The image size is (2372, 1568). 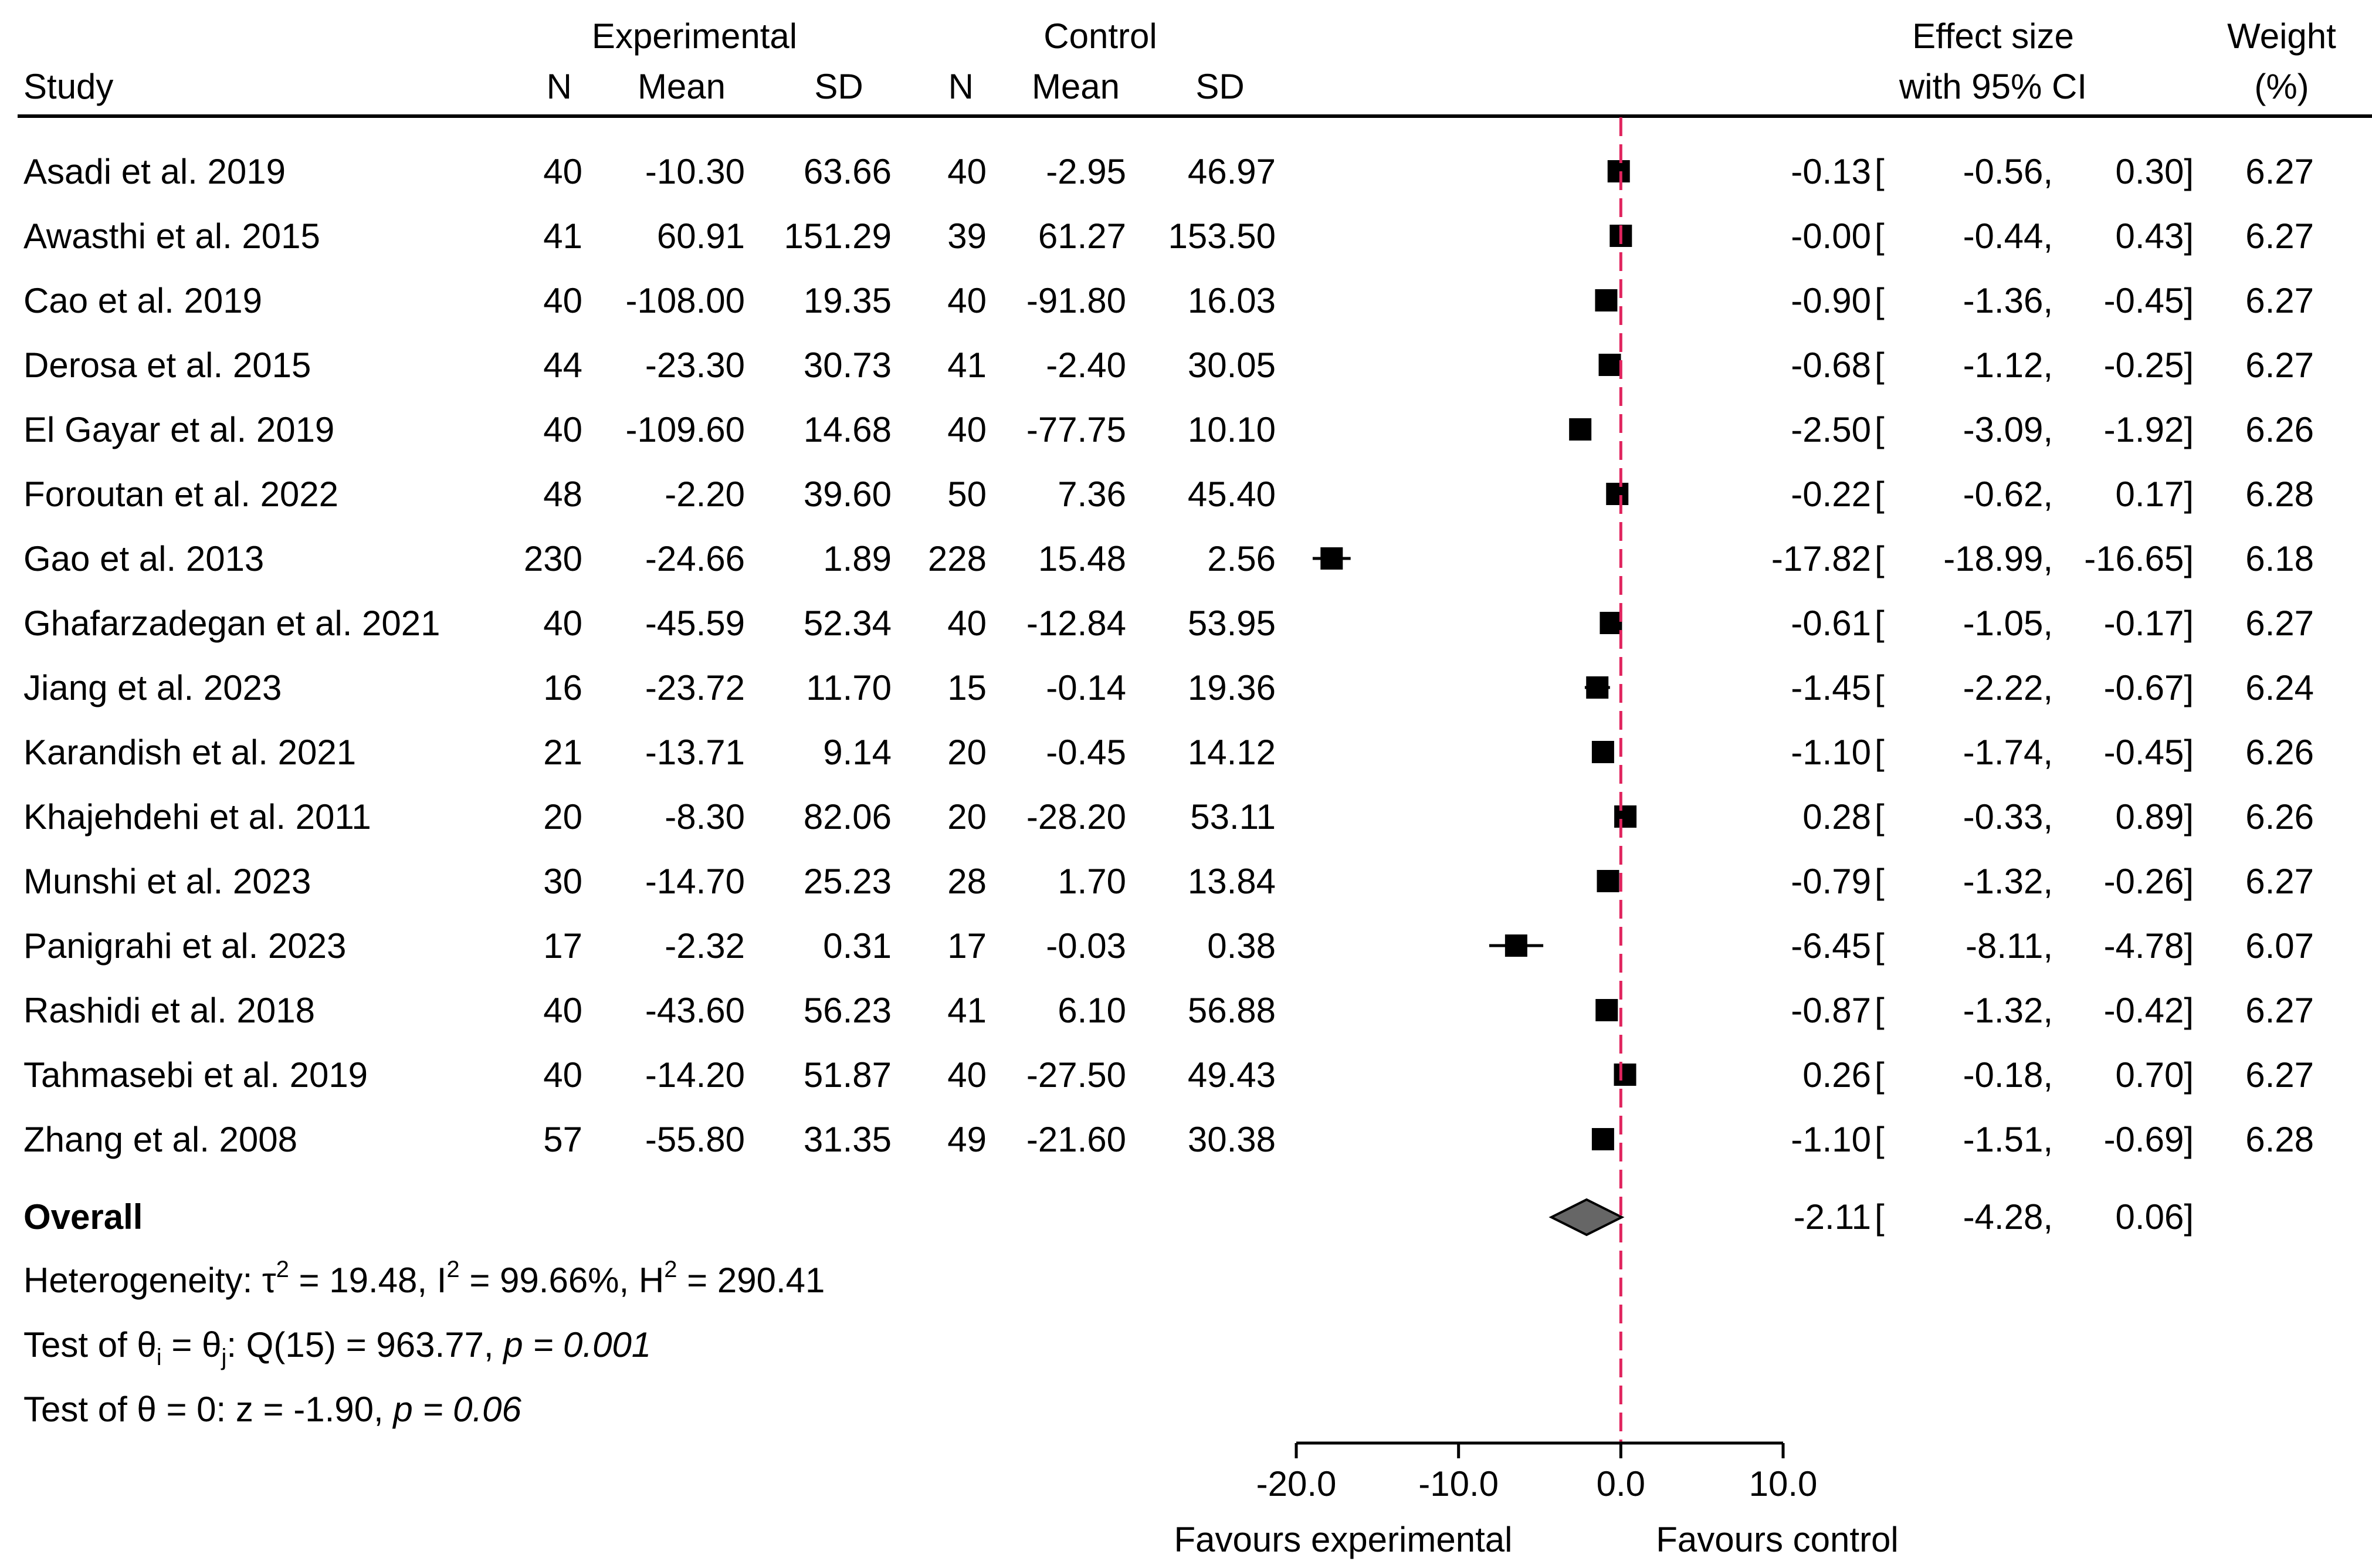 What do you see at coordinates (1831, 494) in the screenshot?
I see `effect-size: -0.22` at bounding box center [1831, 494].